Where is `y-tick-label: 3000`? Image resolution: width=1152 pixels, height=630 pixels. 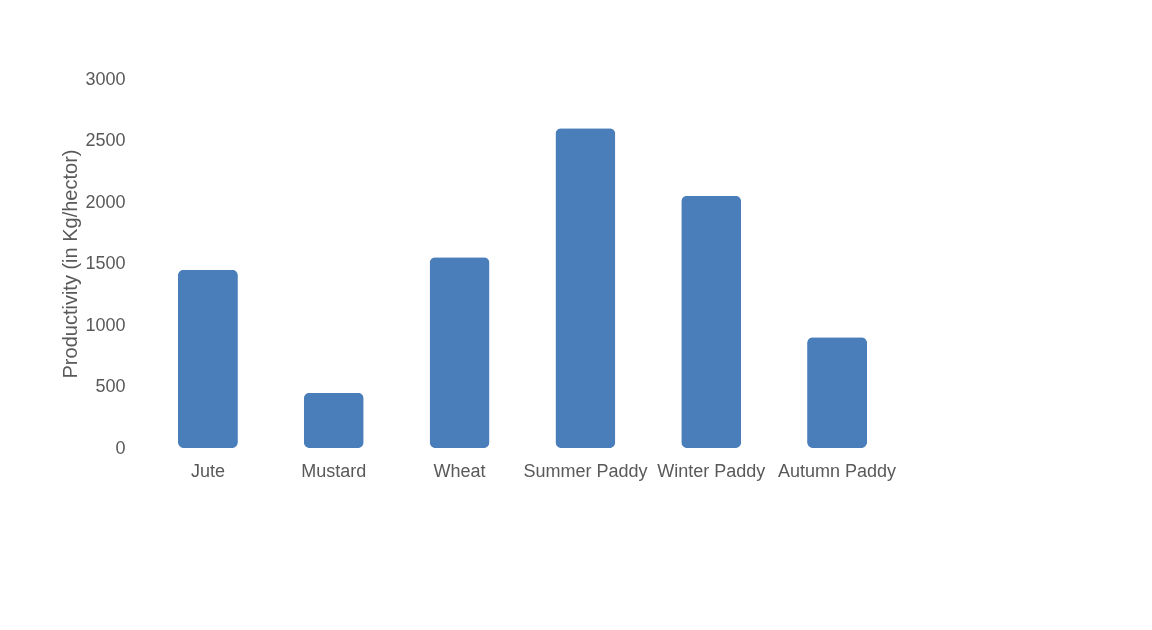
y-tick-label: 3000 is located at coordinates (105, 78).